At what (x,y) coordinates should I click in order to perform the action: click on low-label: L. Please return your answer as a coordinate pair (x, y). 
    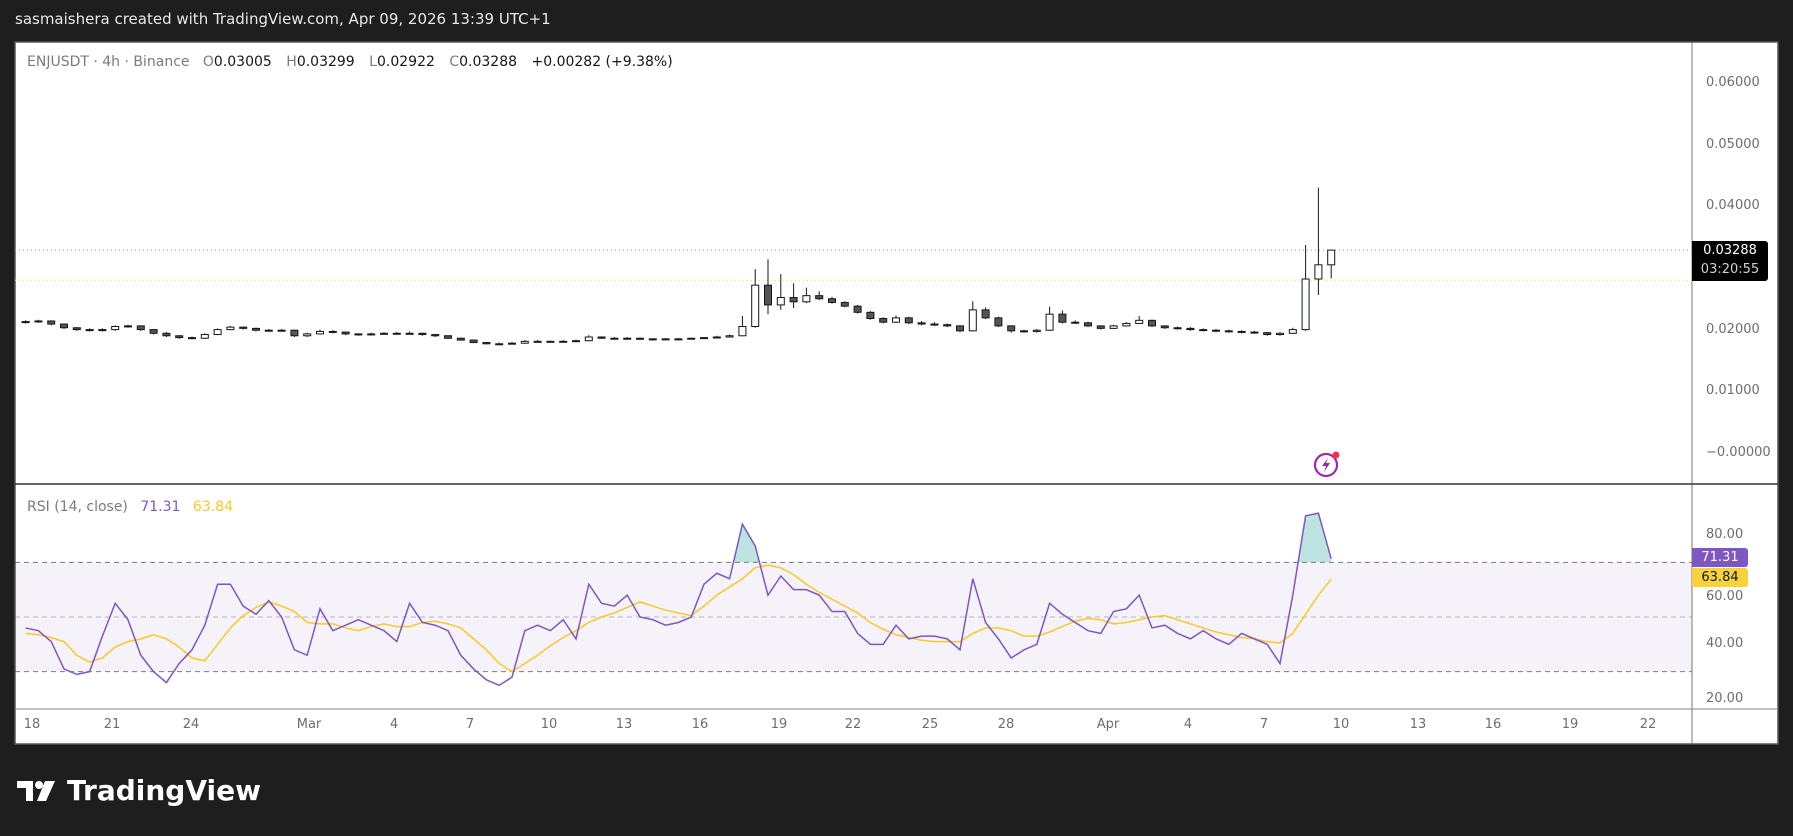
    Looking at the image, I should click on (373, 62).